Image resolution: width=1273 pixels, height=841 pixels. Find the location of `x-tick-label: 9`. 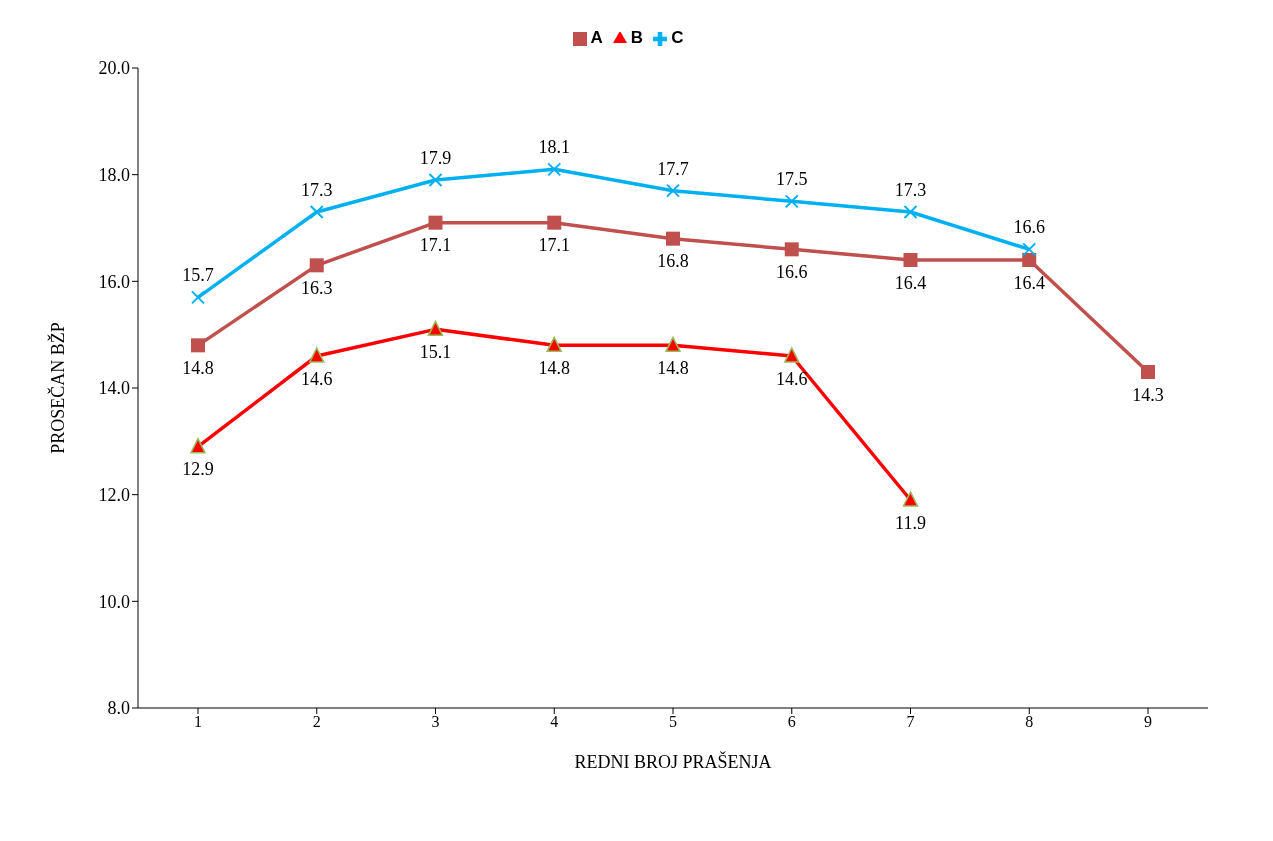

x-tick-label: 9 is located at coordinates (1148, 722).